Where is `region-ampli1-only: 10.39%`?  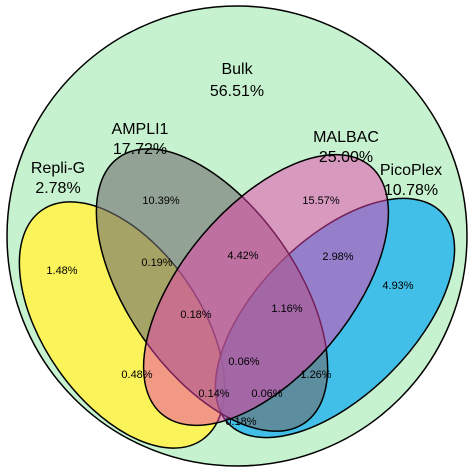 region-ampli1-only: 10.39% is located at coordinates (161, 201).